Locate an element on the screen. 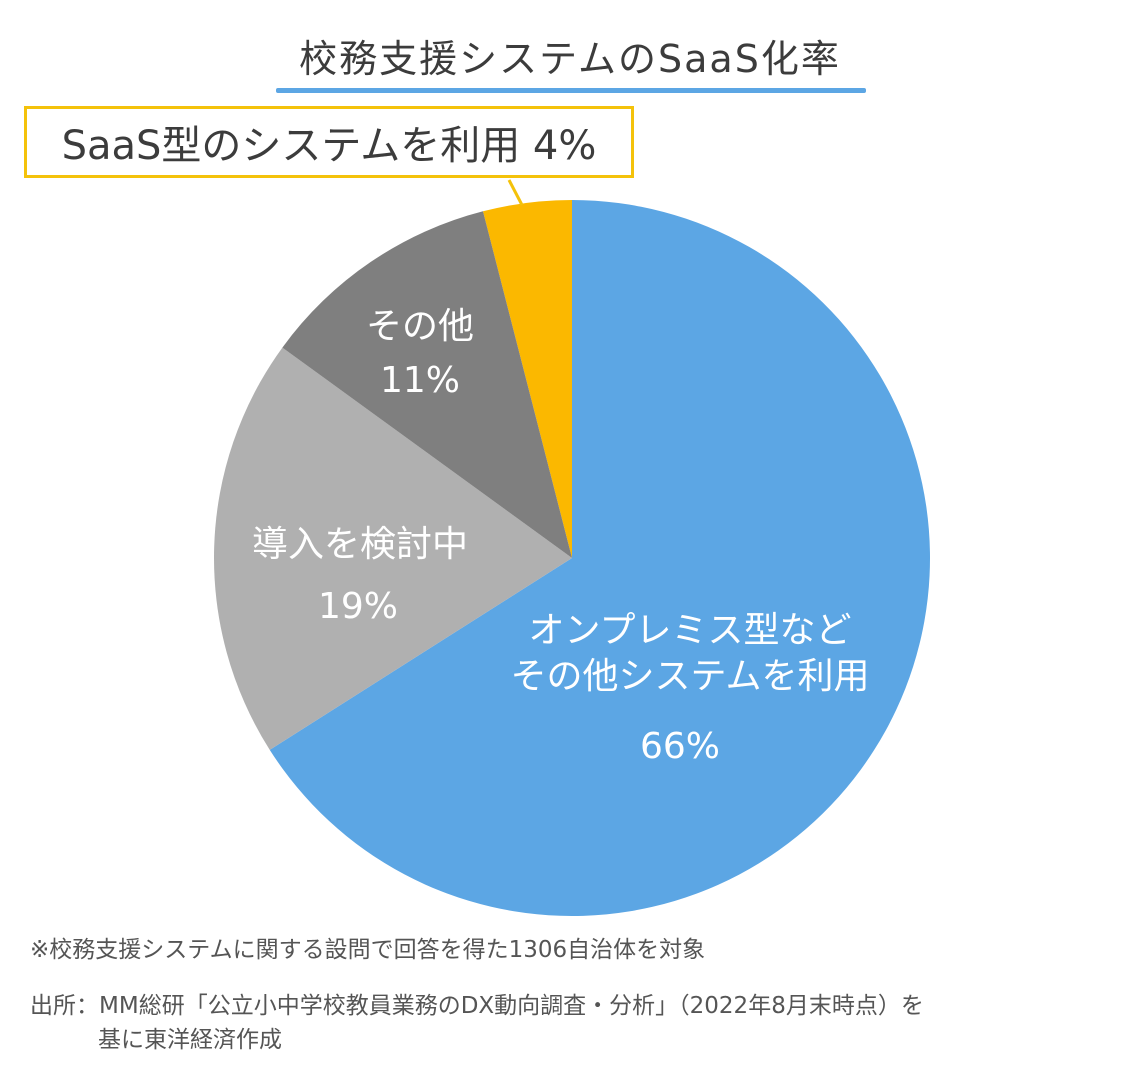  footnote-source-cont: 基に東洋経済作成 is located at coordinates (190, 1040).